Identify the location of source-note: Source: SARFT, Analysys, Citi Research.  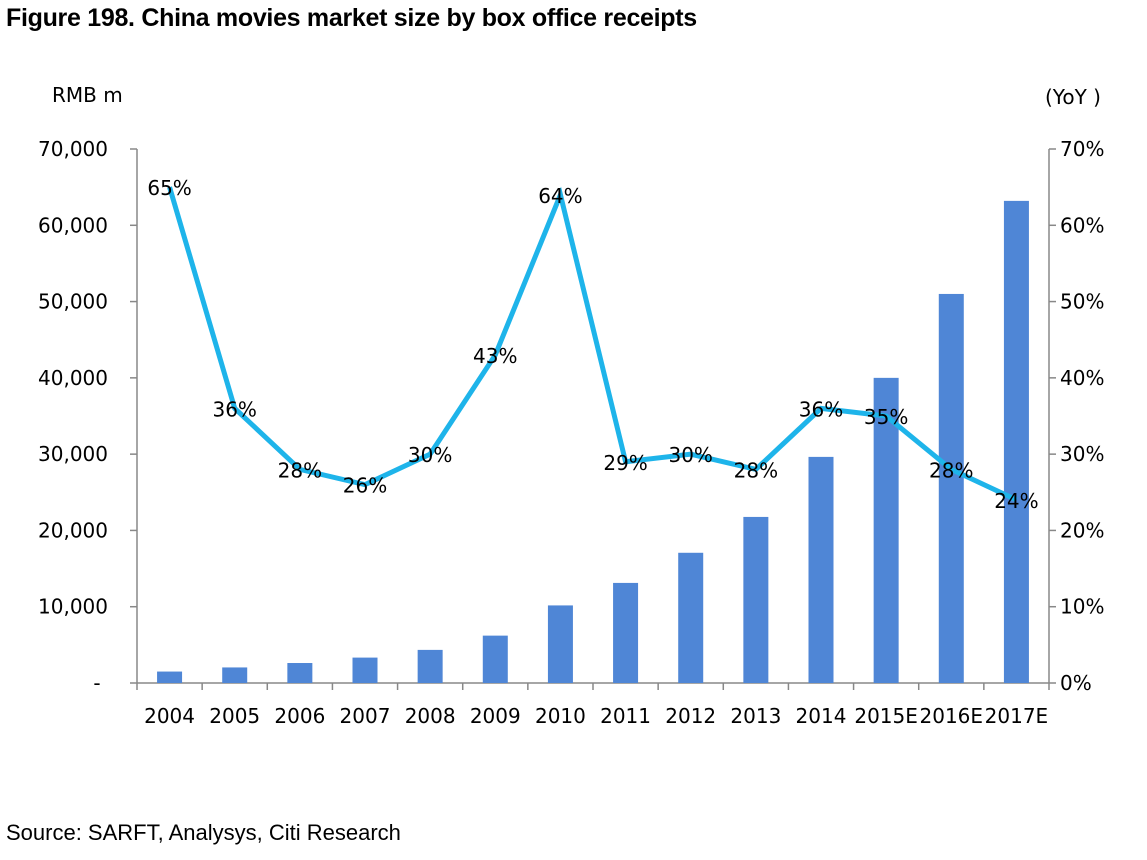
(203, 832).